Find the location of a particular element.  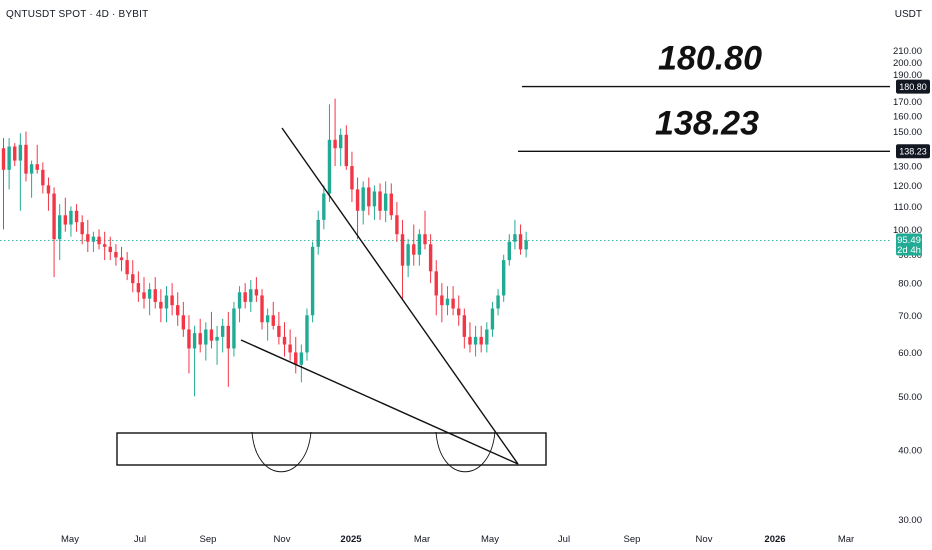

rounded-bottom-arc is located at coordinates (281, 451).